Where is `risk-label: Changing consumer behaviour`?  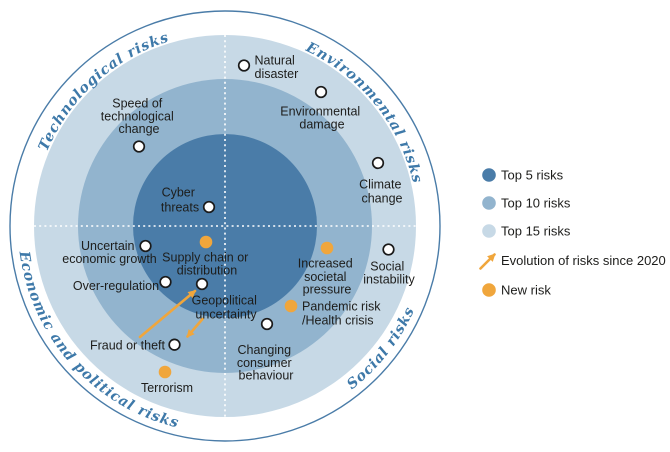
risk-label: Changing consumer behaviour is located at coordinates (266, 363).